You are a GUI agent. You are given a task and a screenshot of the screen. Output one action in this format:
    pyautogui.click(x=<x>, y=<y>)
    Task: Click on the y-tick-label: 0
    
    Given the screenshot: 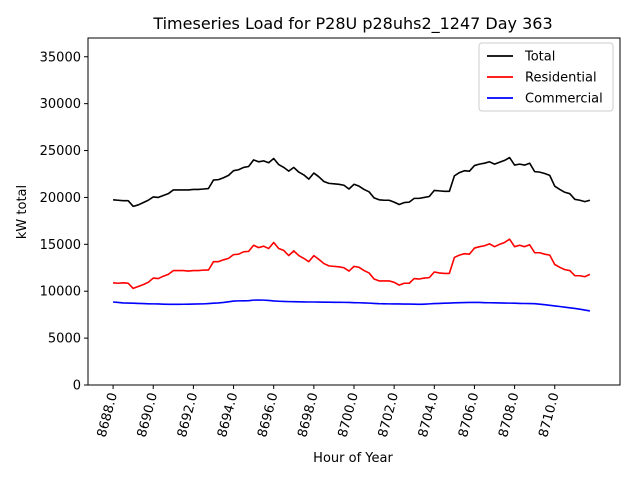 What is the action you would take?
    pyautogui.click(x=77, y=386)
    